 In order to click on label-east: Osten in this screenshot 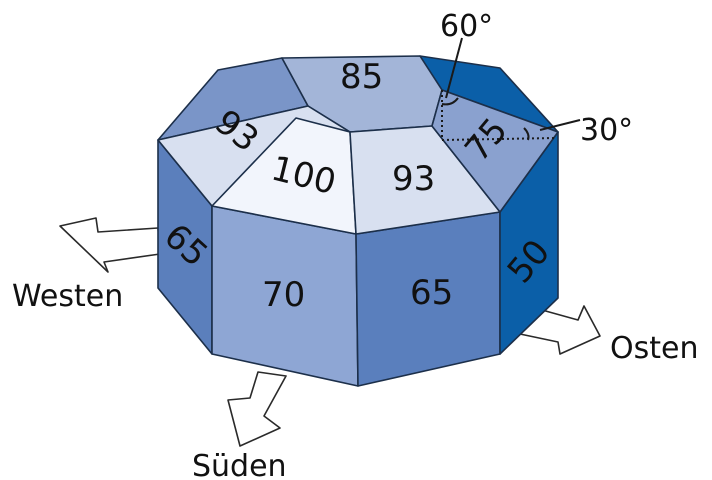, I will do `click(654, 348)`.